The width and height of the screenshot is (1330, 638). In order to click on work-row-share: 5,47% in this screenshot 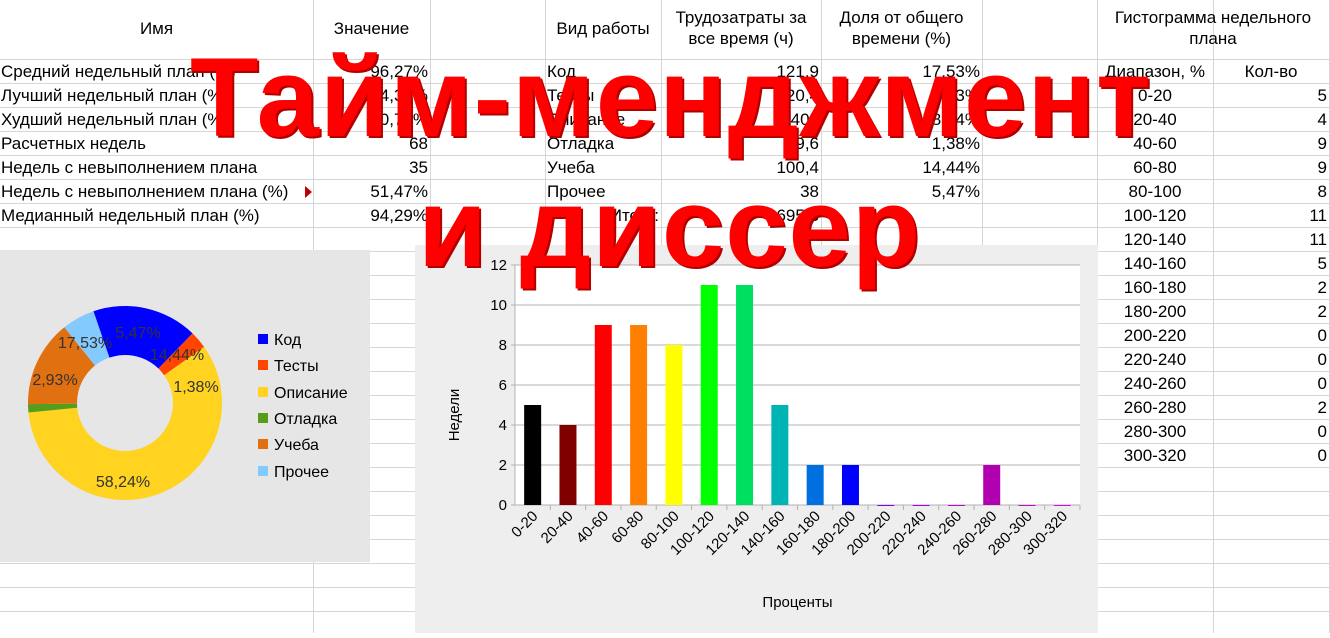, I will do `click(955, 191)`.